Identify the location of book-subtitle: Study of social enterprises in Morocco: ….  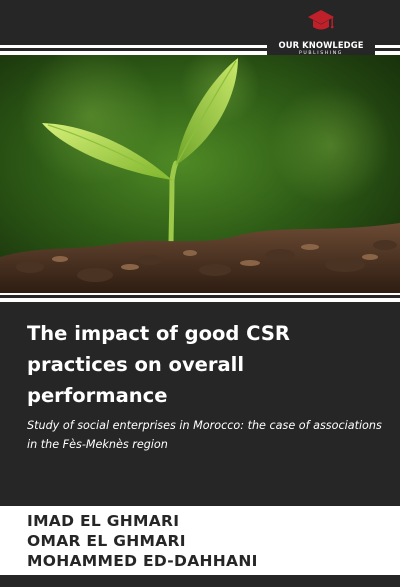
(204, 435).